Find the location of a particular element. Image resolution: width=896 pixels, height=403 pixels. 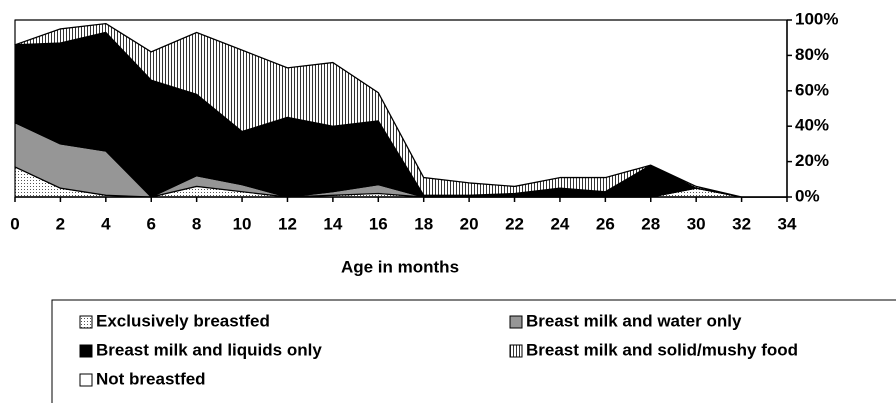

x-tick-label: 10 is located at coordinates (242, 223).